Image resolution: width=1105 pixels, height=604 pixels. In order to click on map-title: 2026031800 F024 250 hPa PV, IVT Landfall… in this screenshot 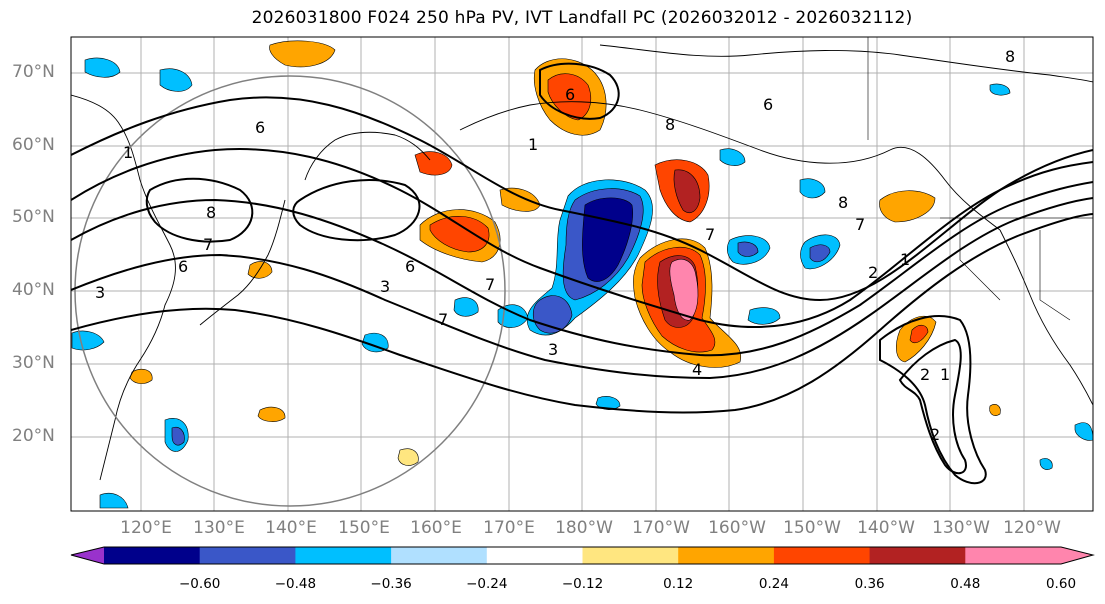, I will do `click(582, 18)`.